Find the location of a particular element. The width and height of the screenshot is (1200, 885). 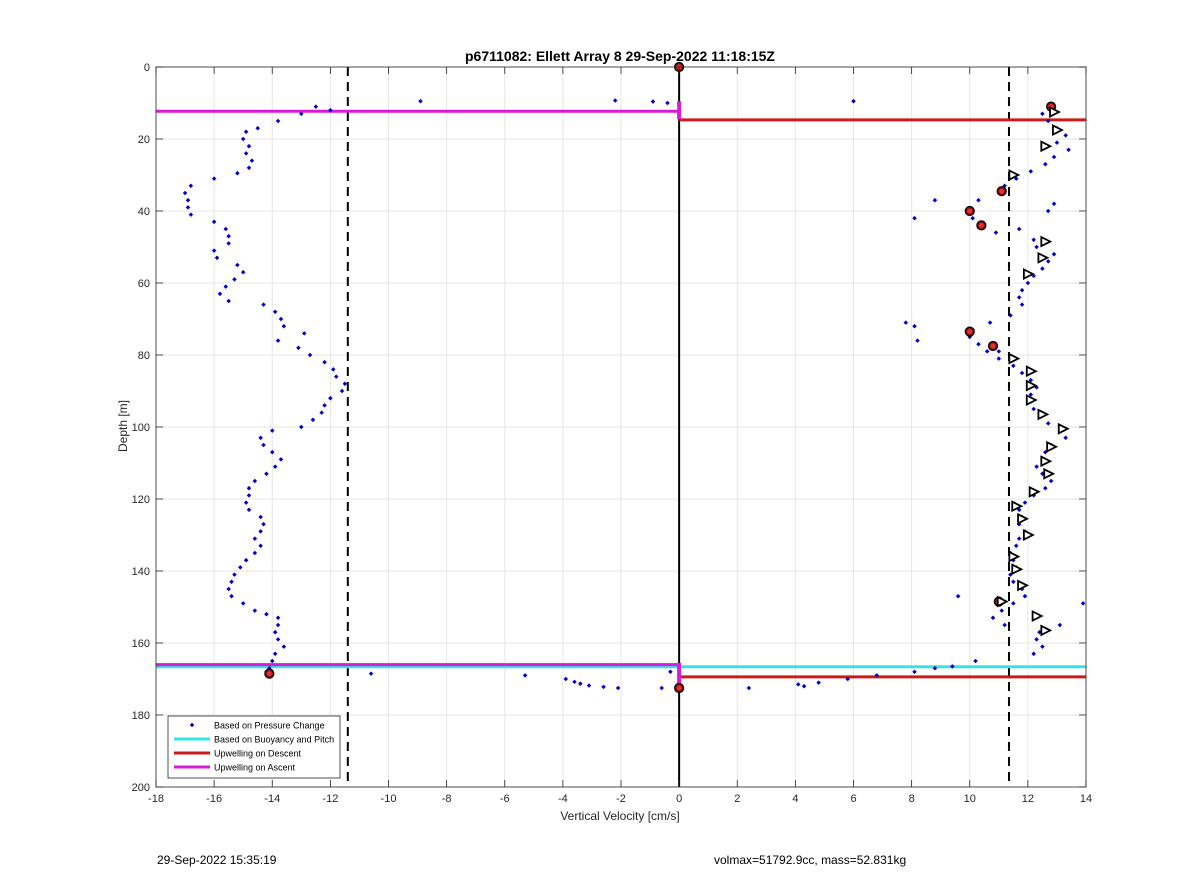

footer-stats: volmax=51792.9cc, mass=52.831kg is located at coordinates (810, 860).